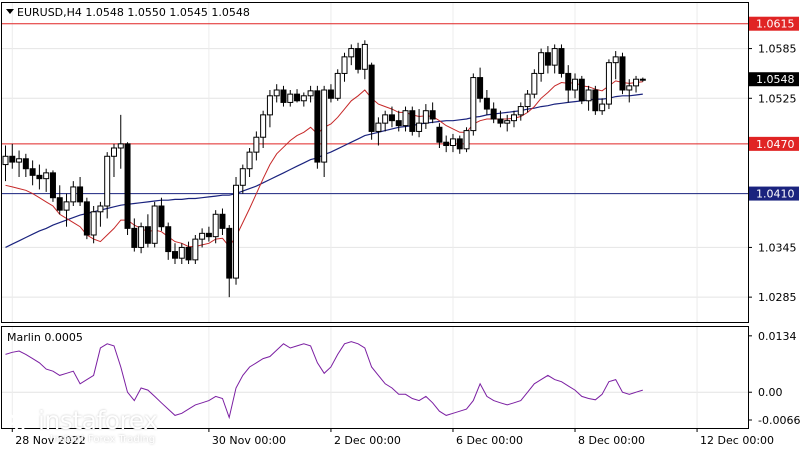  I want to click on x-axis-label: 28 Nov 2022, so click(50, 440).